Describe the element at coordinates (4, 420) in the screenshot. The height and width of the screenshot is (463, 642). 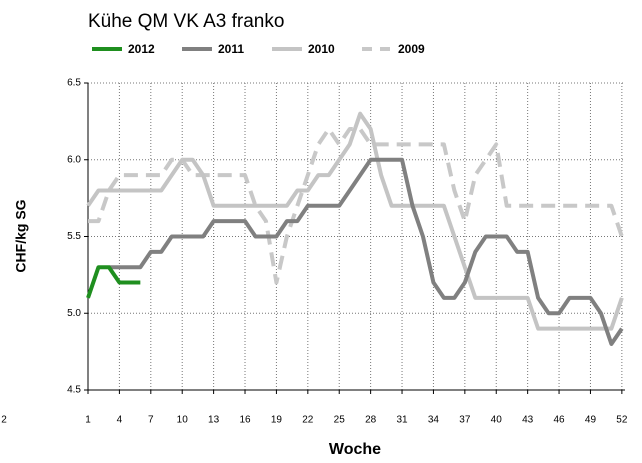
I see `stray-label: 2` at that location.